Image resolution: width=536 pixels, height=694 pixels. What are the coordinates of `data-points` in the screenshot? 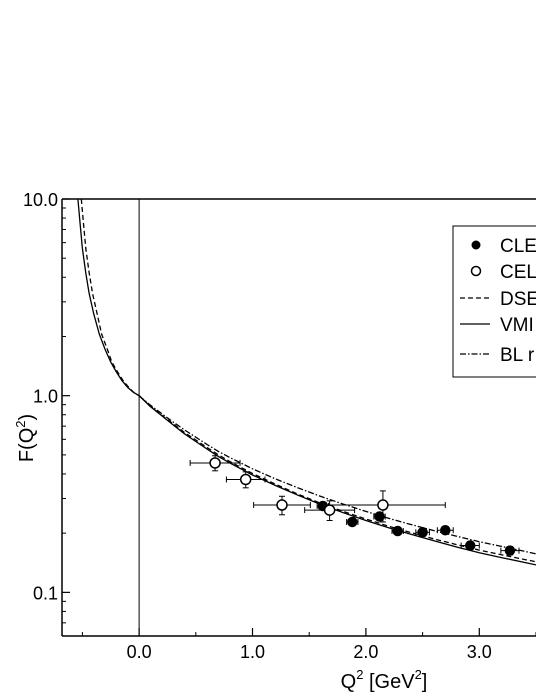 It's located at (354, 505).